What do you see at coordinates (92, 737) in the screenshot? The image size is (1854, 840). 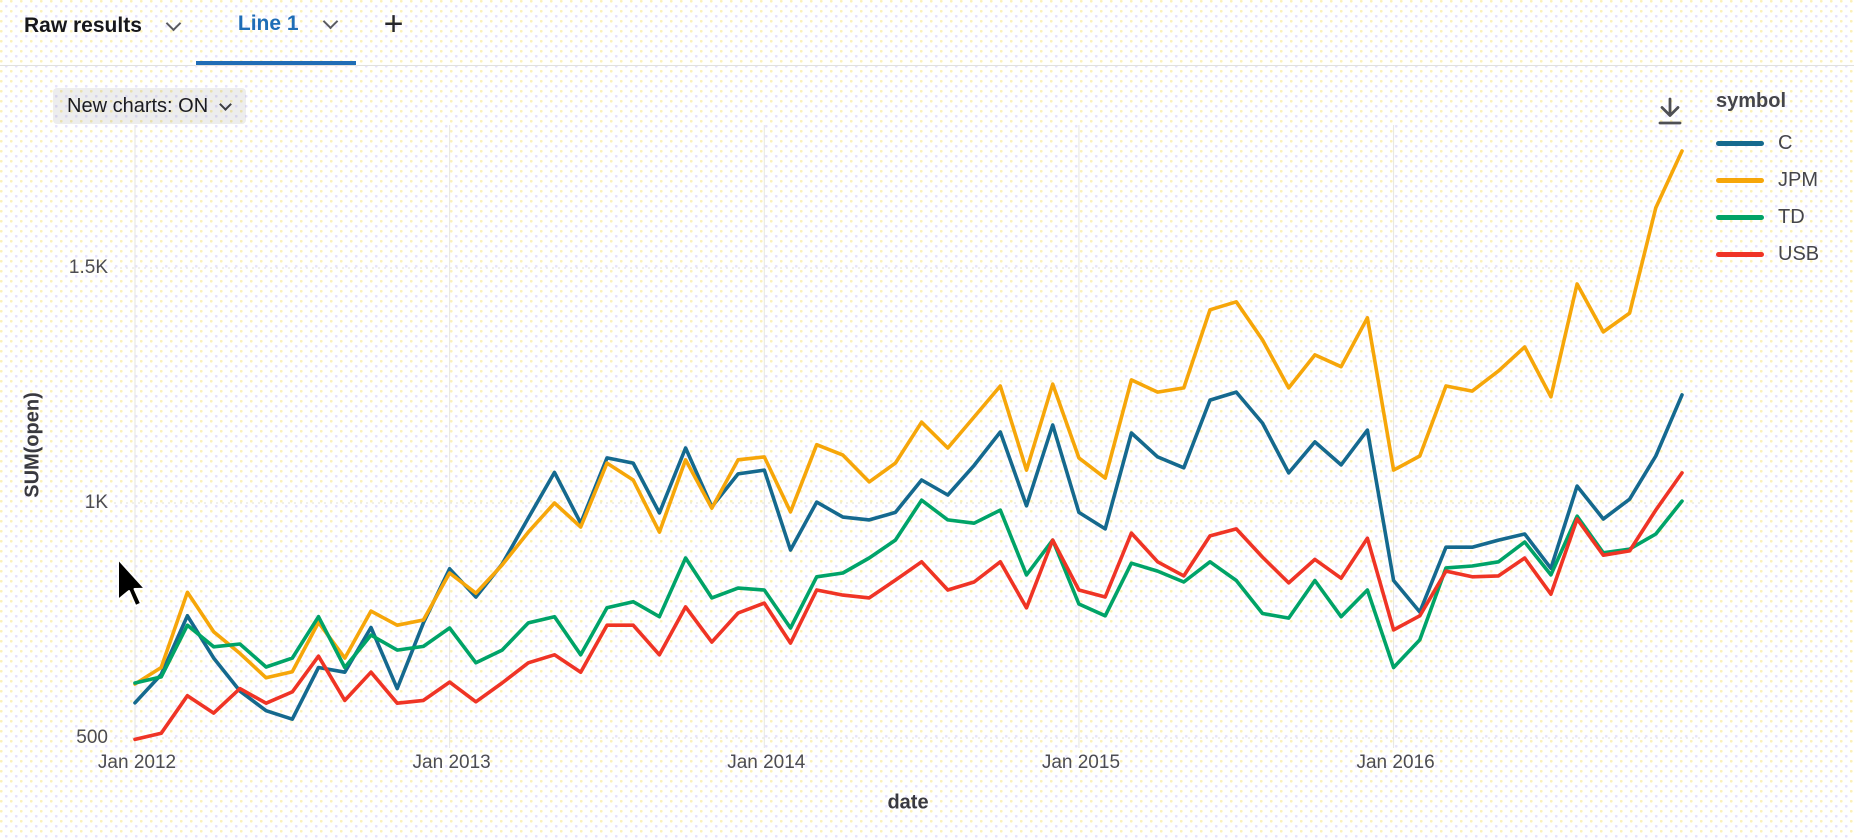 I see `y-tick-label: 500` at bounding box center [92, 737].